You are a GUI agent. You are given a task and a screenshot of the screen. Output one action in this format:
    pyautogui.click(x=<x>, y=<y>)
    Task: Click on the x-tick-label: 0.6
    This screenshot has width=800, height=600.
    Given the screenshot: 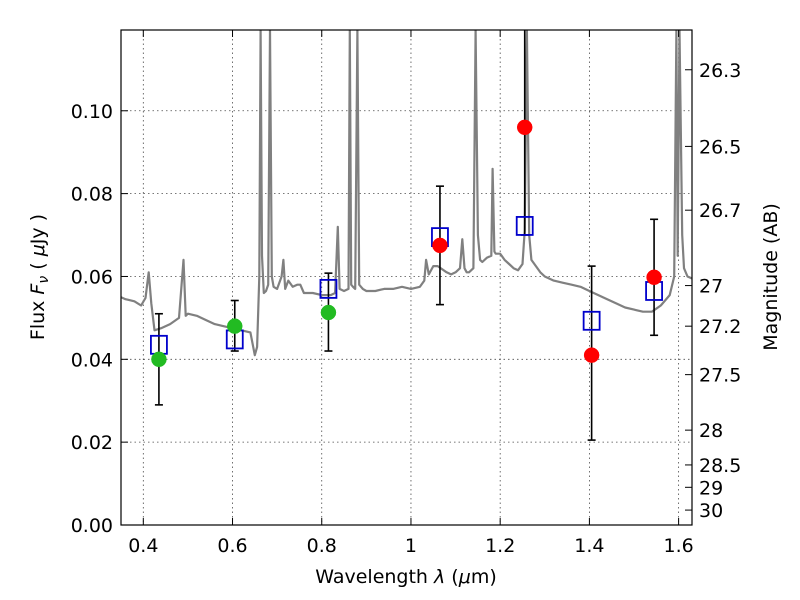 What is the action you would take?
    pyautogui.click(x=232, y=546)
    